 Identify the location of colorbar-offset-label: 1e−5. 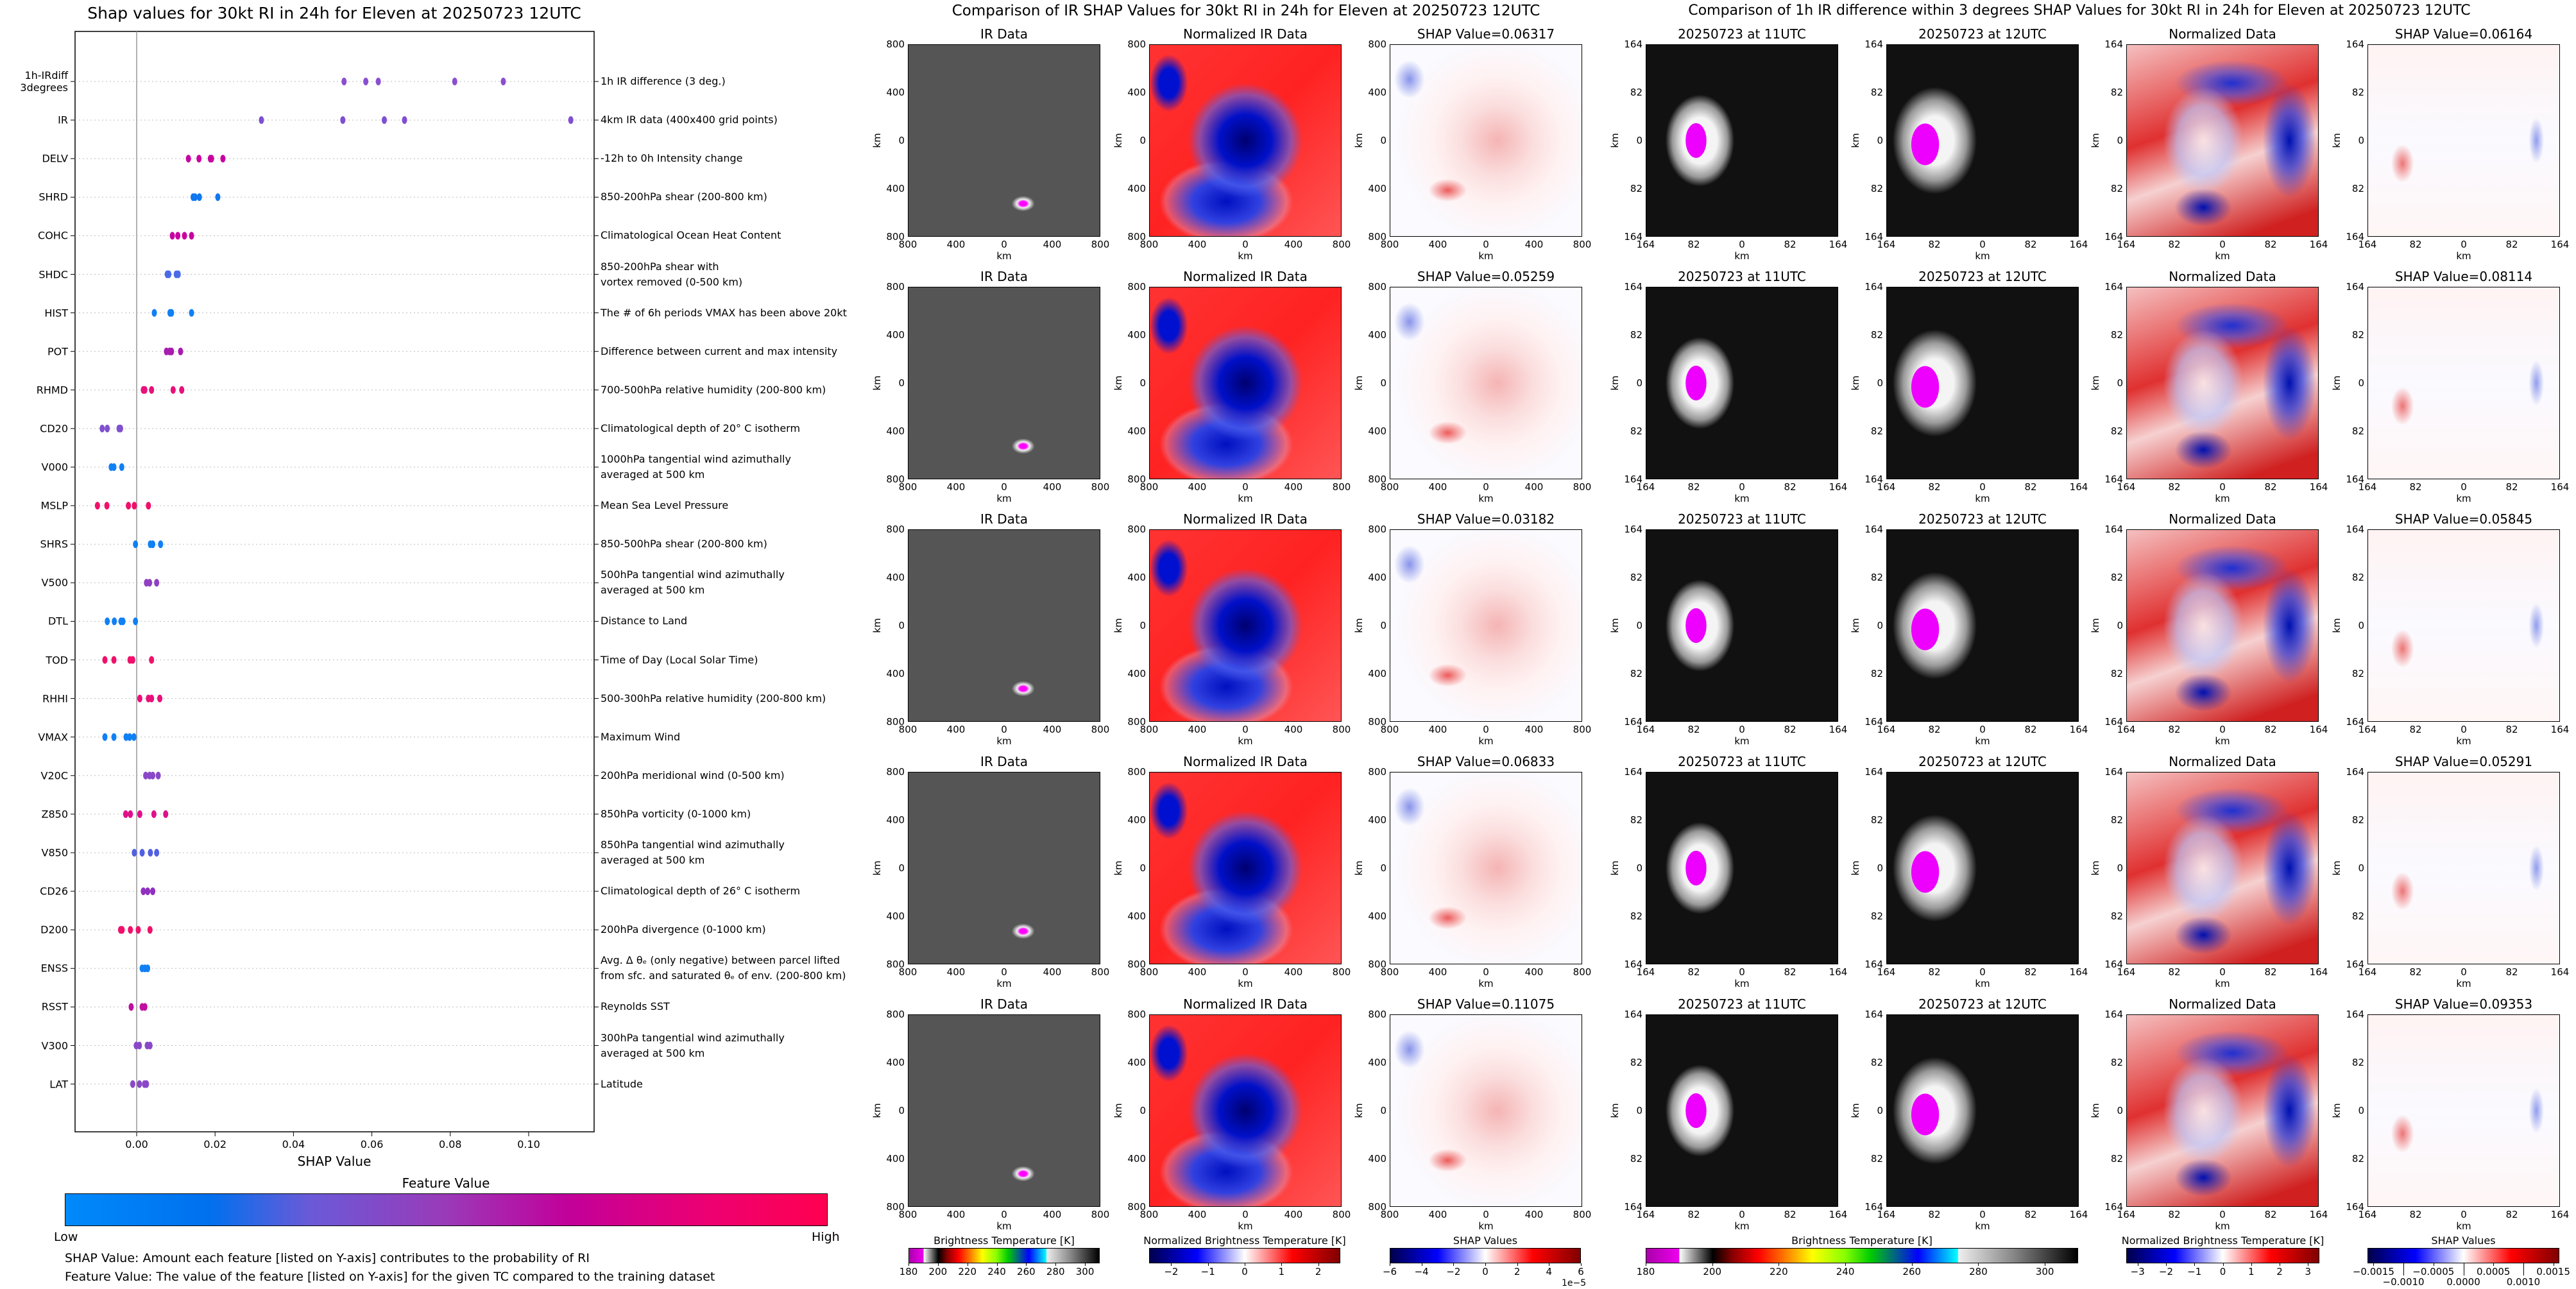
(1574, 1283).